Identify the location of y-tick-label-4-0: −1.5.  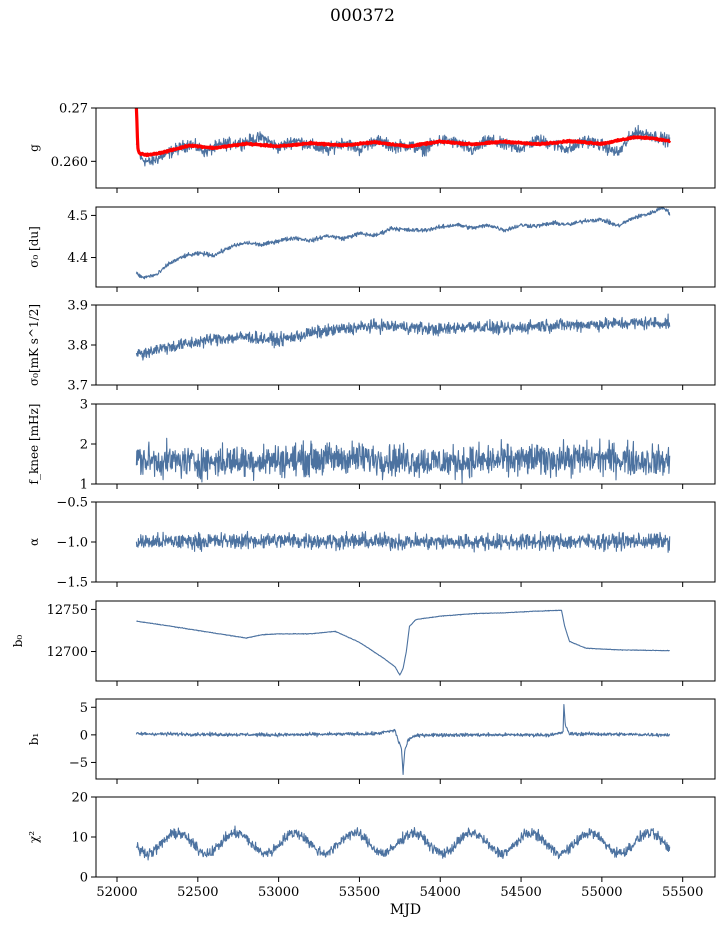
(72, 583).